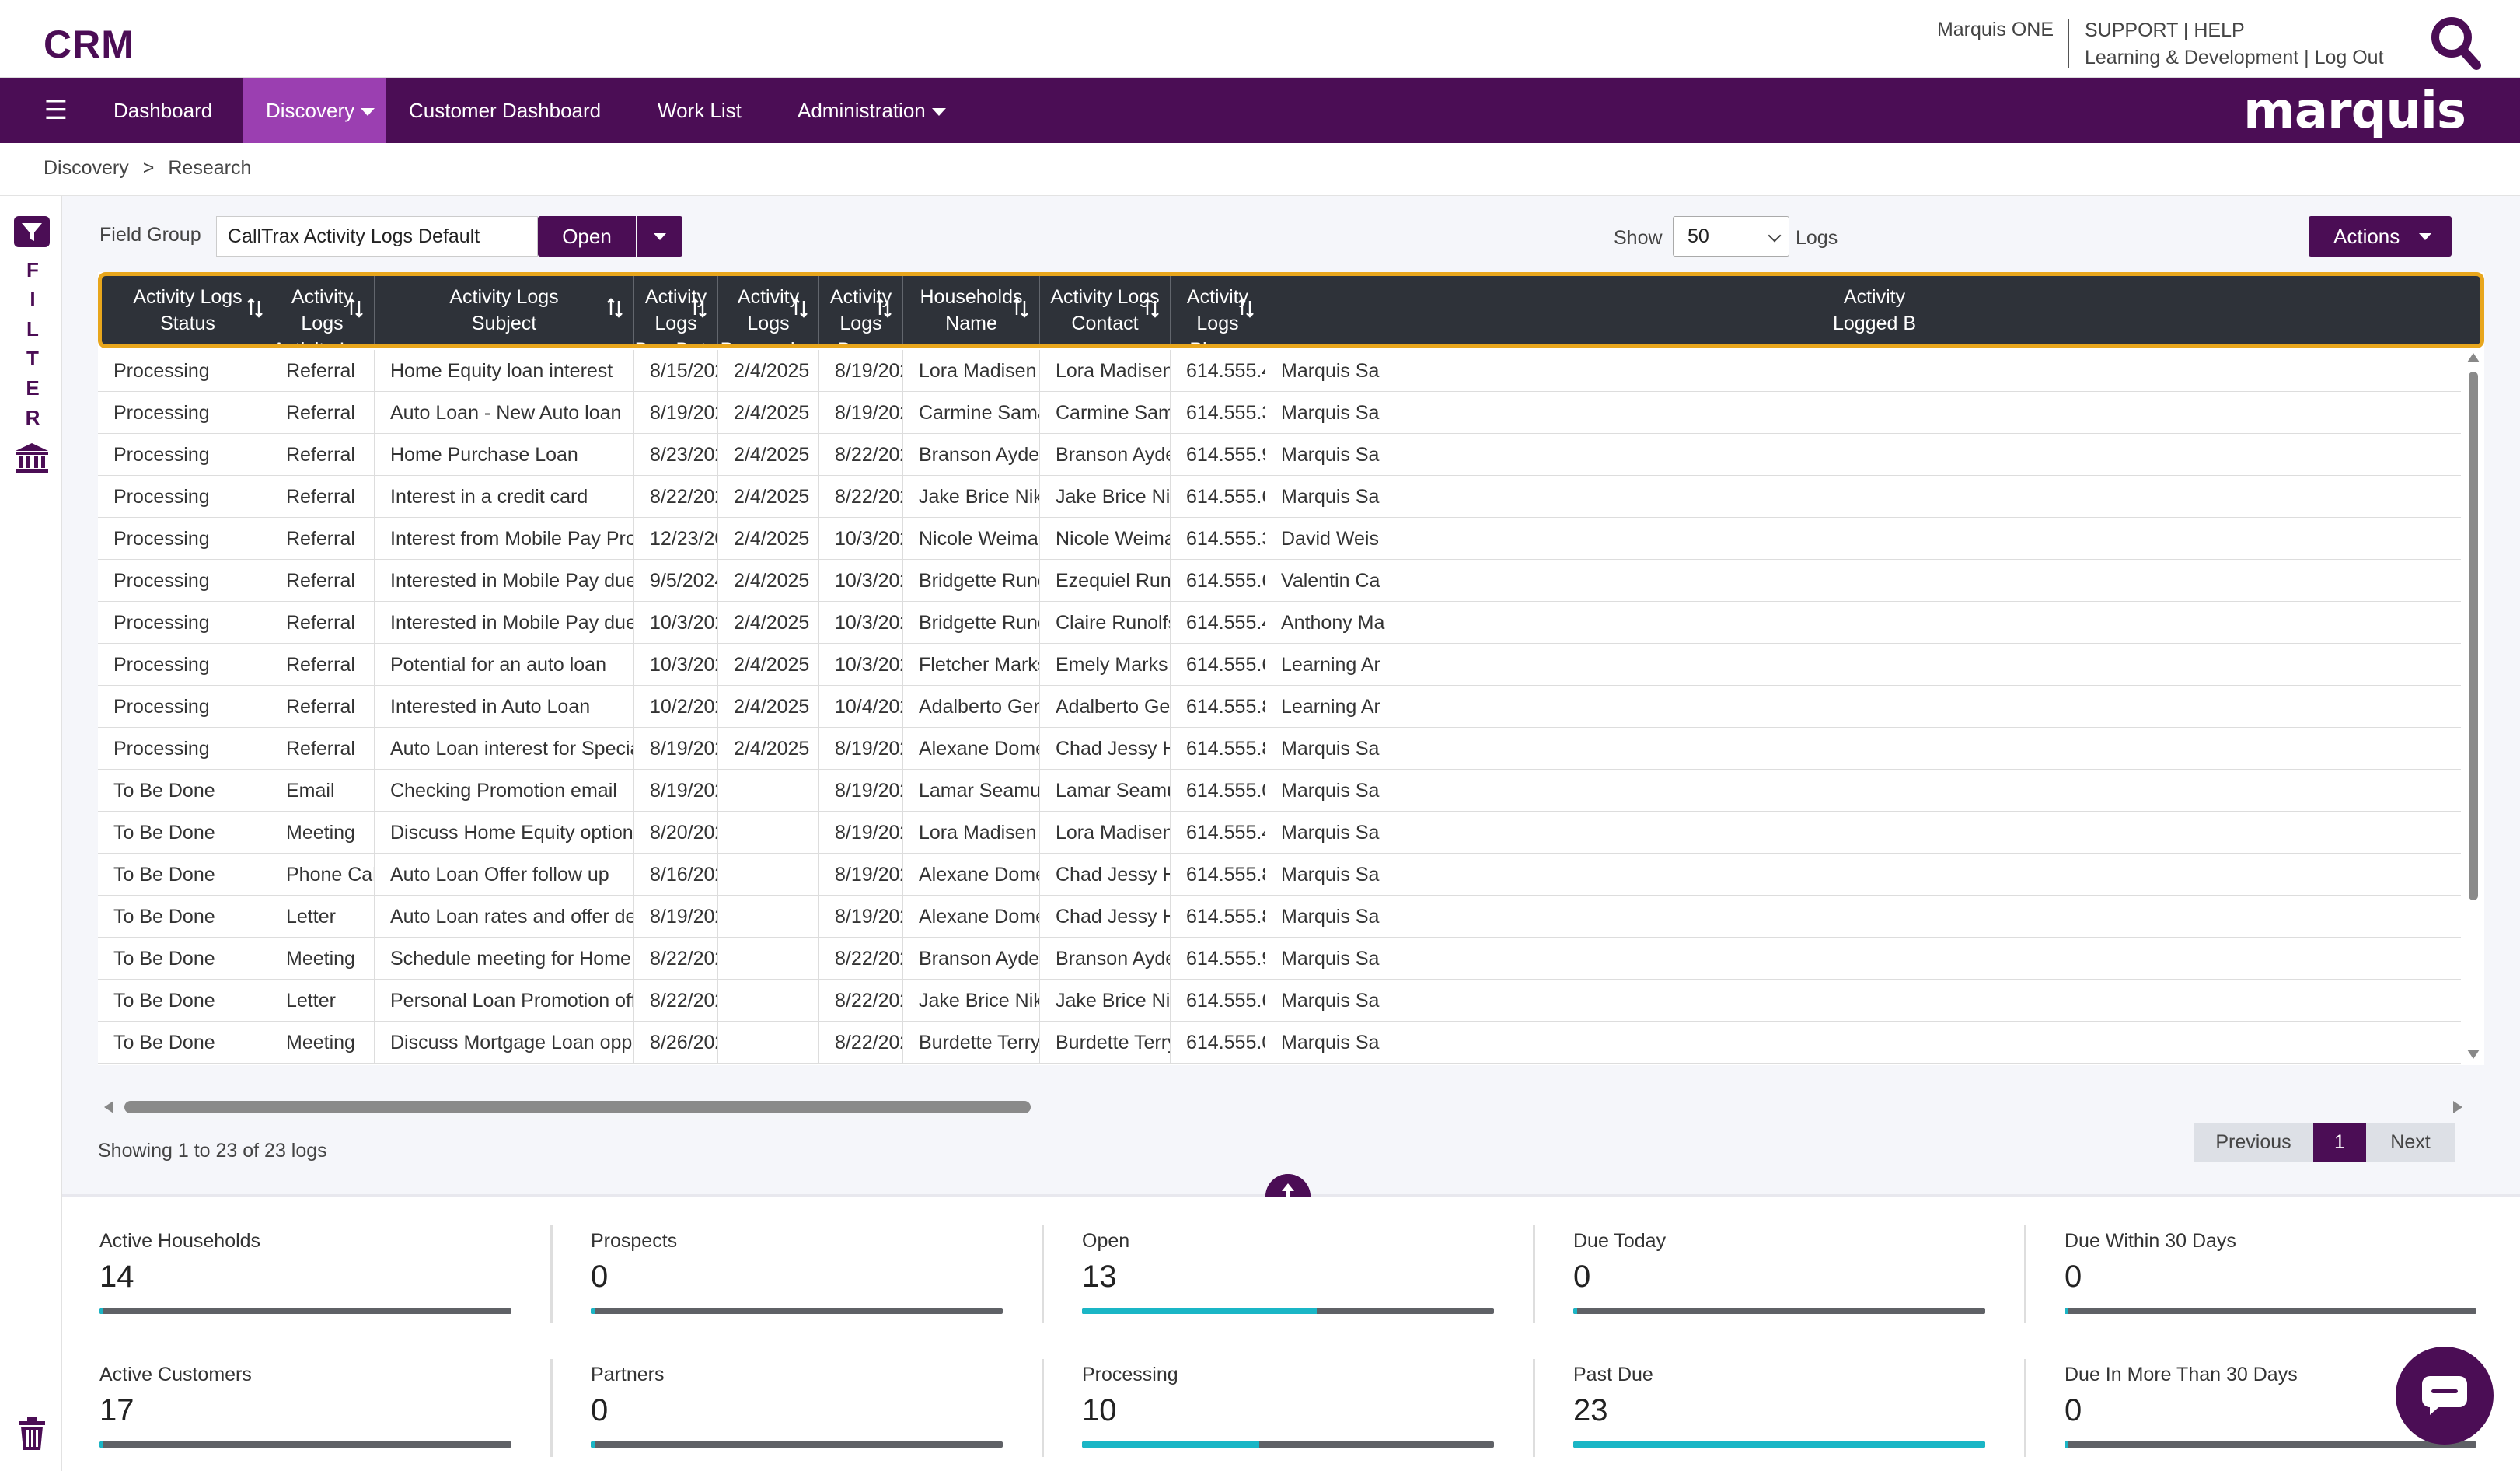 This screenshot has width=2520, height=1471. What do you see at coordinates (2457, 1107) in the screenshot?
I see `scroll-right-icon` at bounding box center [2457, 1107].